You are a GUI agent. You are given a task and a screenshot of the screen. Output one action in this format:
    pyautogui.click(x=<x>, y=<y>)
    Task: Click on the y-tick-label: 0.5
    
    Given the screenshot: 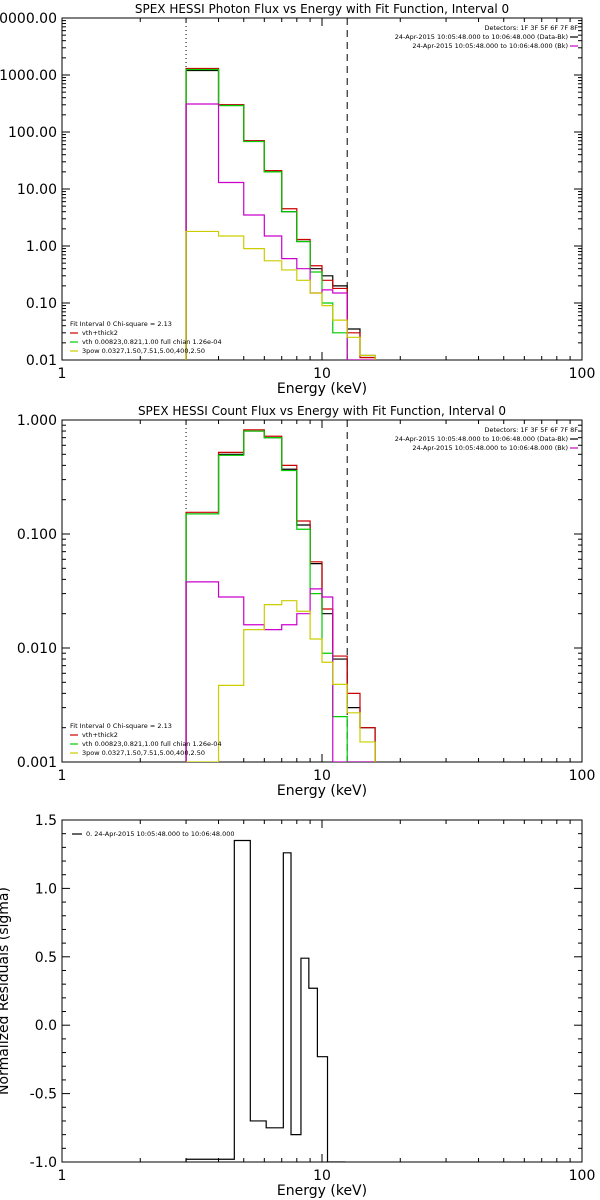 What is the action you would take?
    pyautogui.click(x=46, y=958)
    